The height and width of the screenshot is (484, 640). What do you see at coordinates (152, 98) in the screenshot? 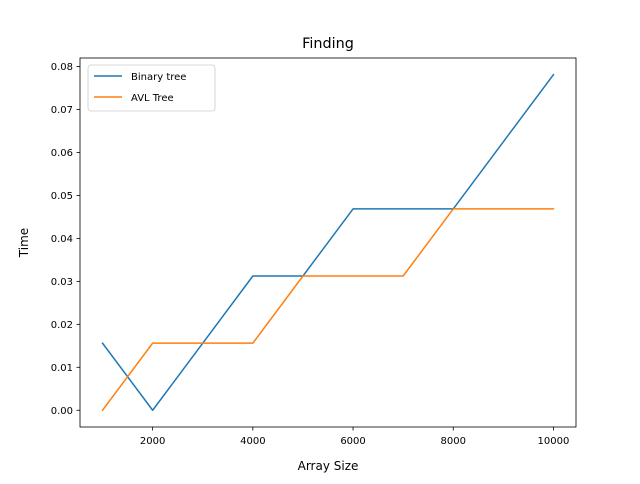
I see `legend-label-avl-tree: AVL Tree` at bounding box center [152, 98].